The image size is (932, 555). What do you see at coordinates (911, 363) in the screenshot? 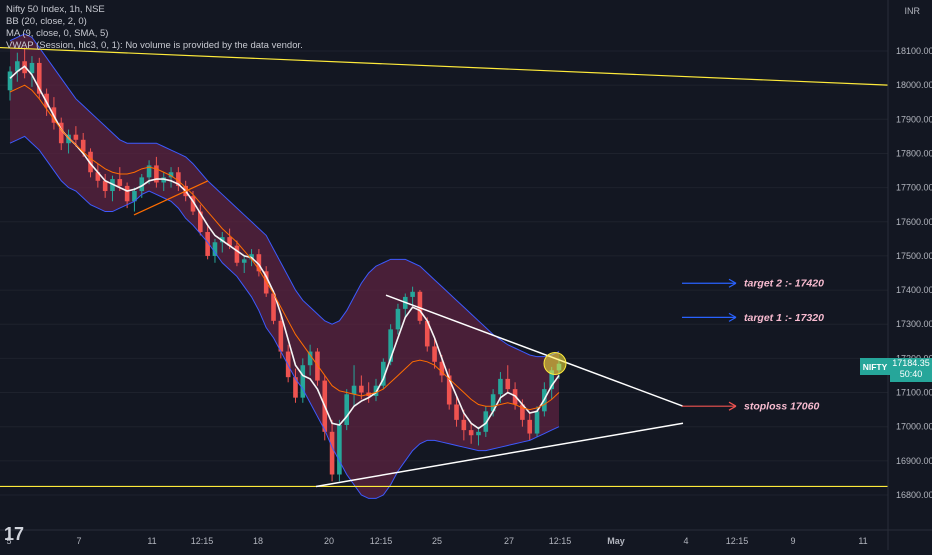
I see `last-price-value: 17184.35` at bounding box center [911, 363].